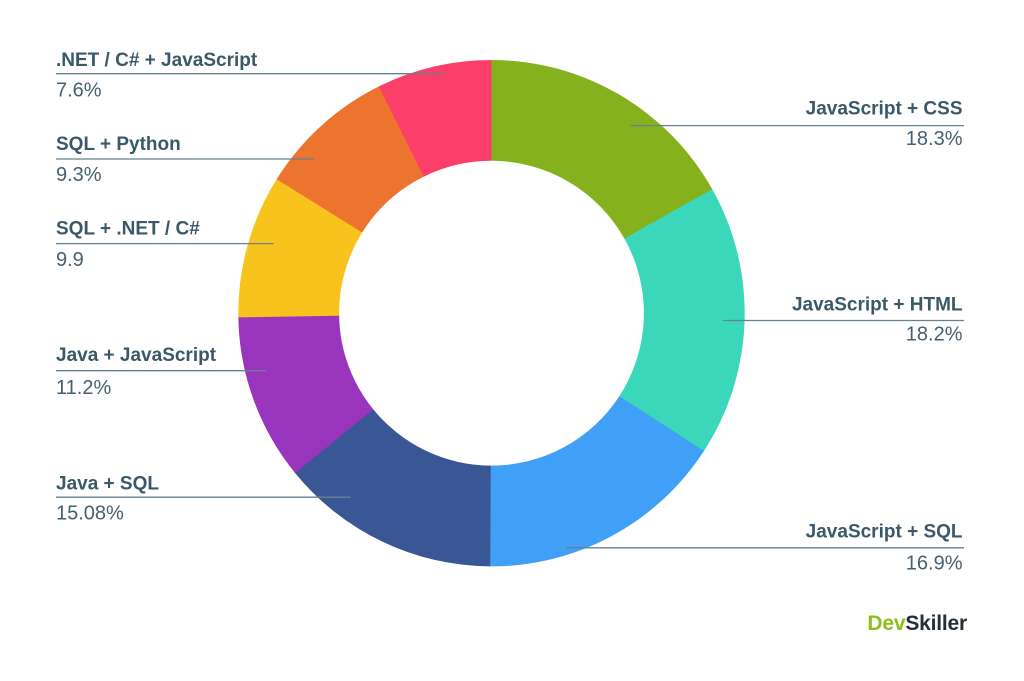 This screenshot has width=1024, height=681. I want to click on svg-text: 18.2%, so click(934, 334).